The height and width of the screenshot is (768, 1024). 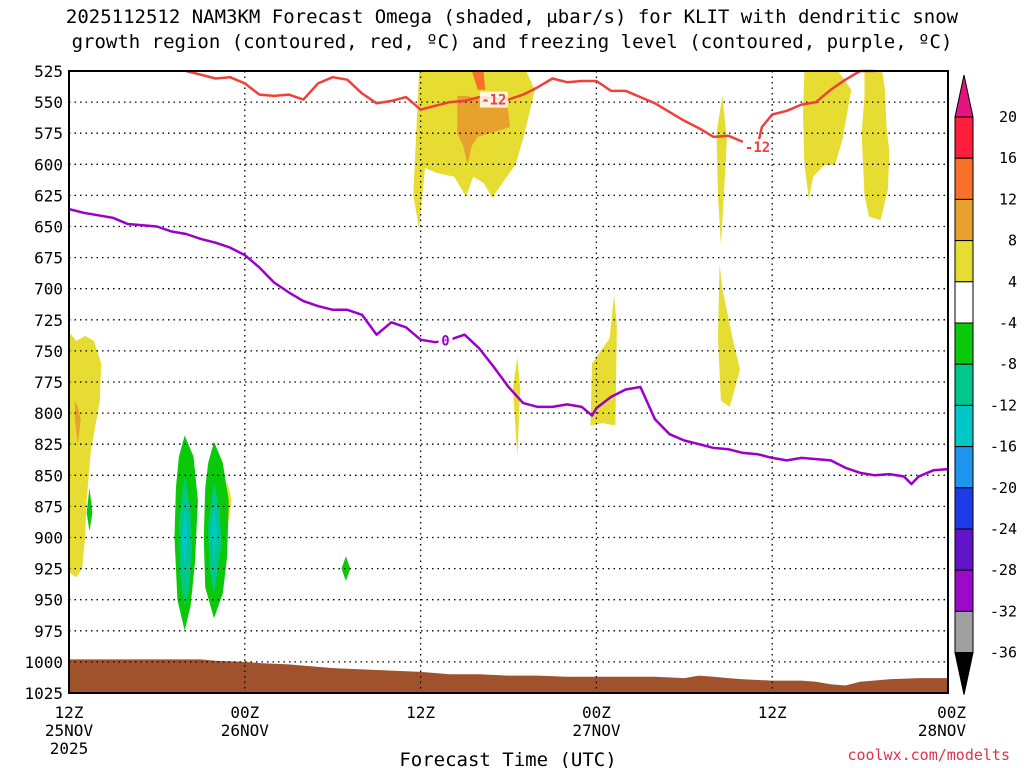 What do you see at coordinates (69, 748) in the screenshot?
I see `x-tick-label-0-3: 2025` at bounding box center [69, 748].